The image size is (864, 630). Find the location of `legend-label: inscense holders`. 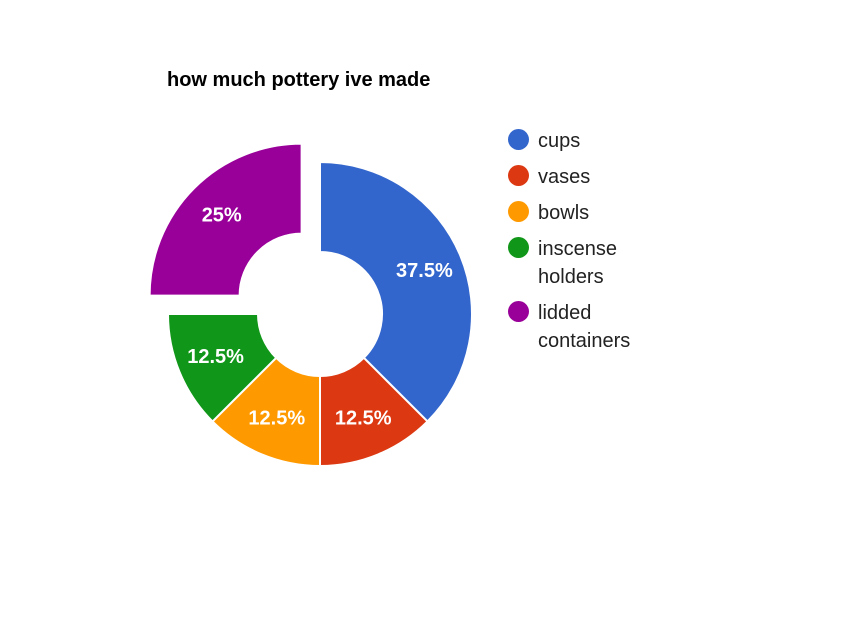

legend-label: inscense holders is located at coordinates (577, 263).